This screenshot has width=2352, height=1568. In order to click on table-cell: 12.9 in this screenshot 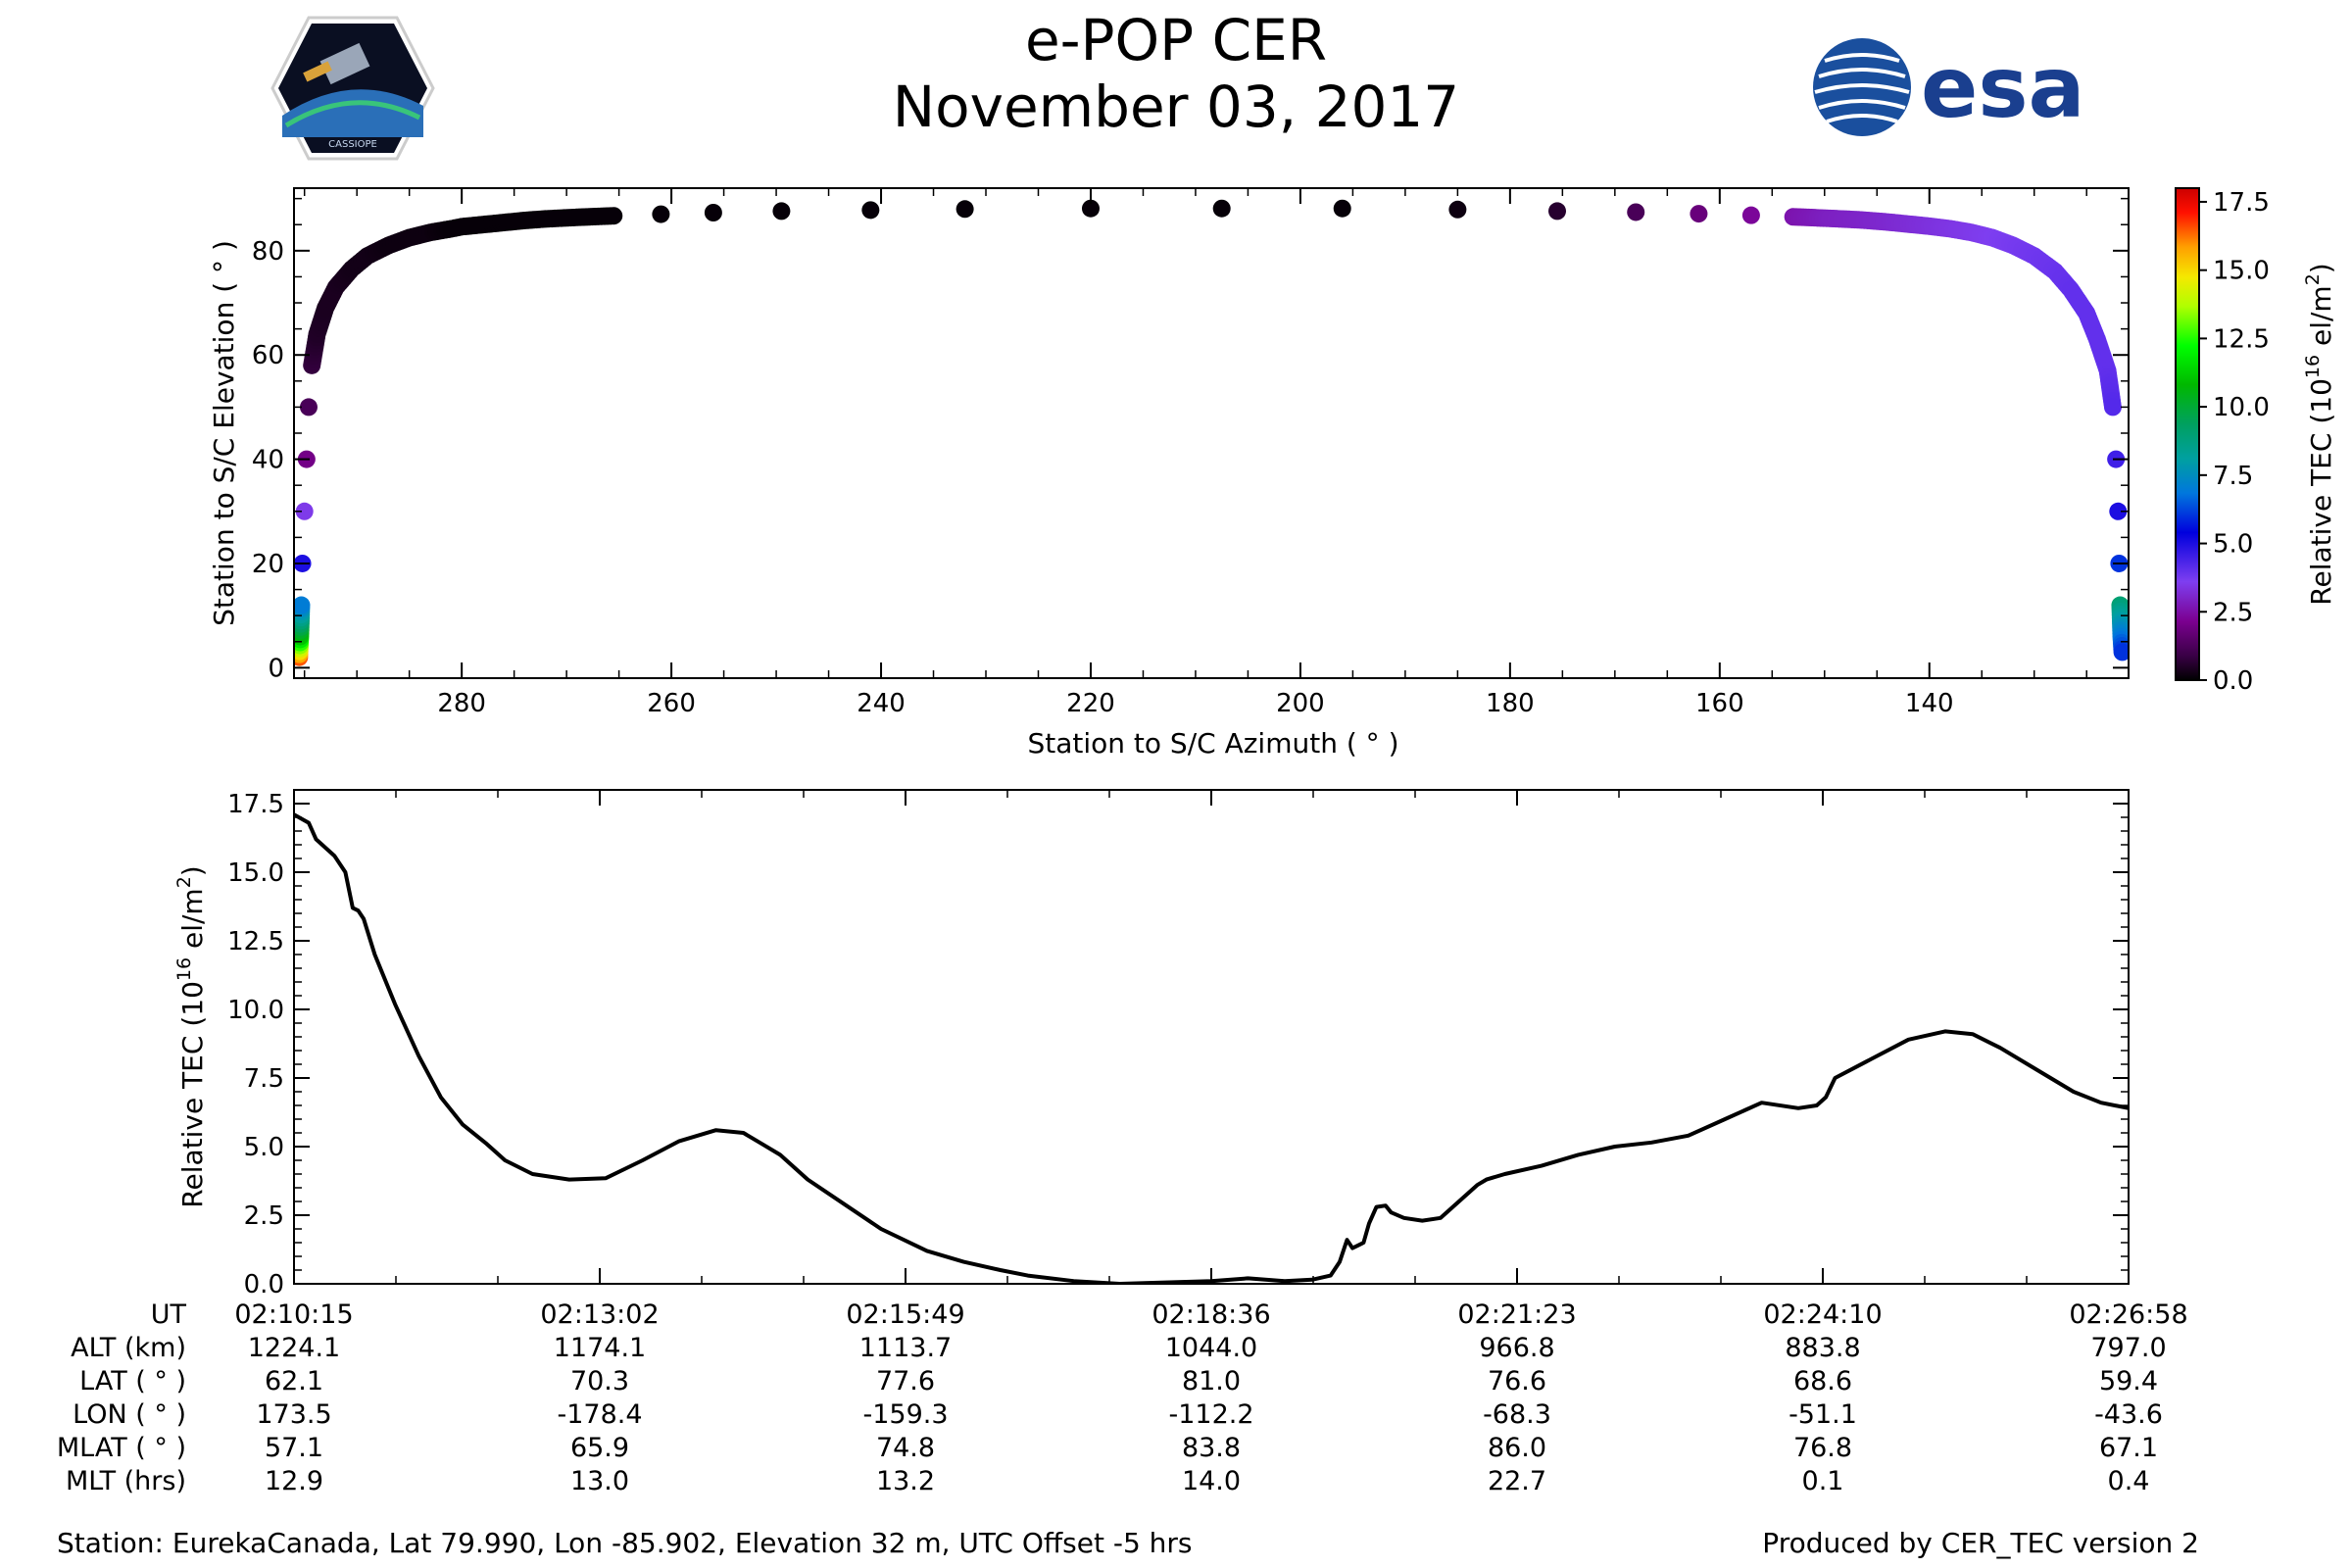, I will do `click(294, 1481)`.